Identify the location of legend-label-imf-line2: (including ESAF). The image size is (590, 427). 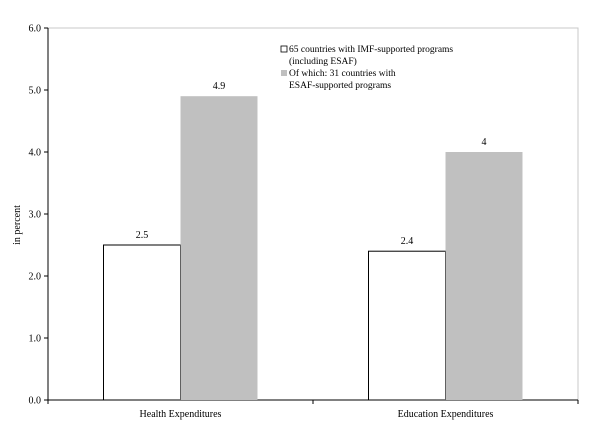
(323, 61).